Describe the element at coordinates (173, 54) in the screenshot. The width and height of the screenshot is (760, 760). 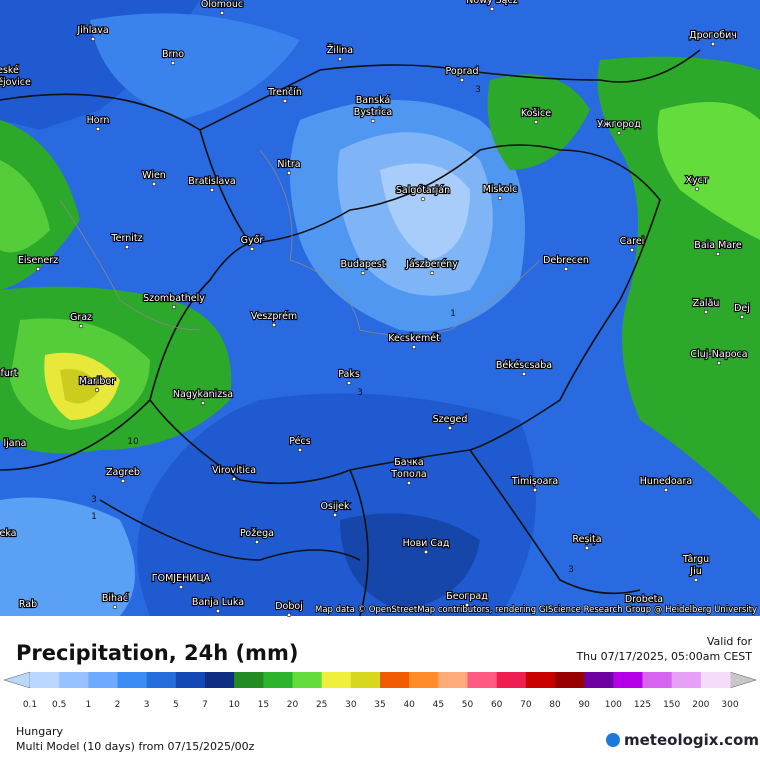
I see `city-label: Brno` at that location.